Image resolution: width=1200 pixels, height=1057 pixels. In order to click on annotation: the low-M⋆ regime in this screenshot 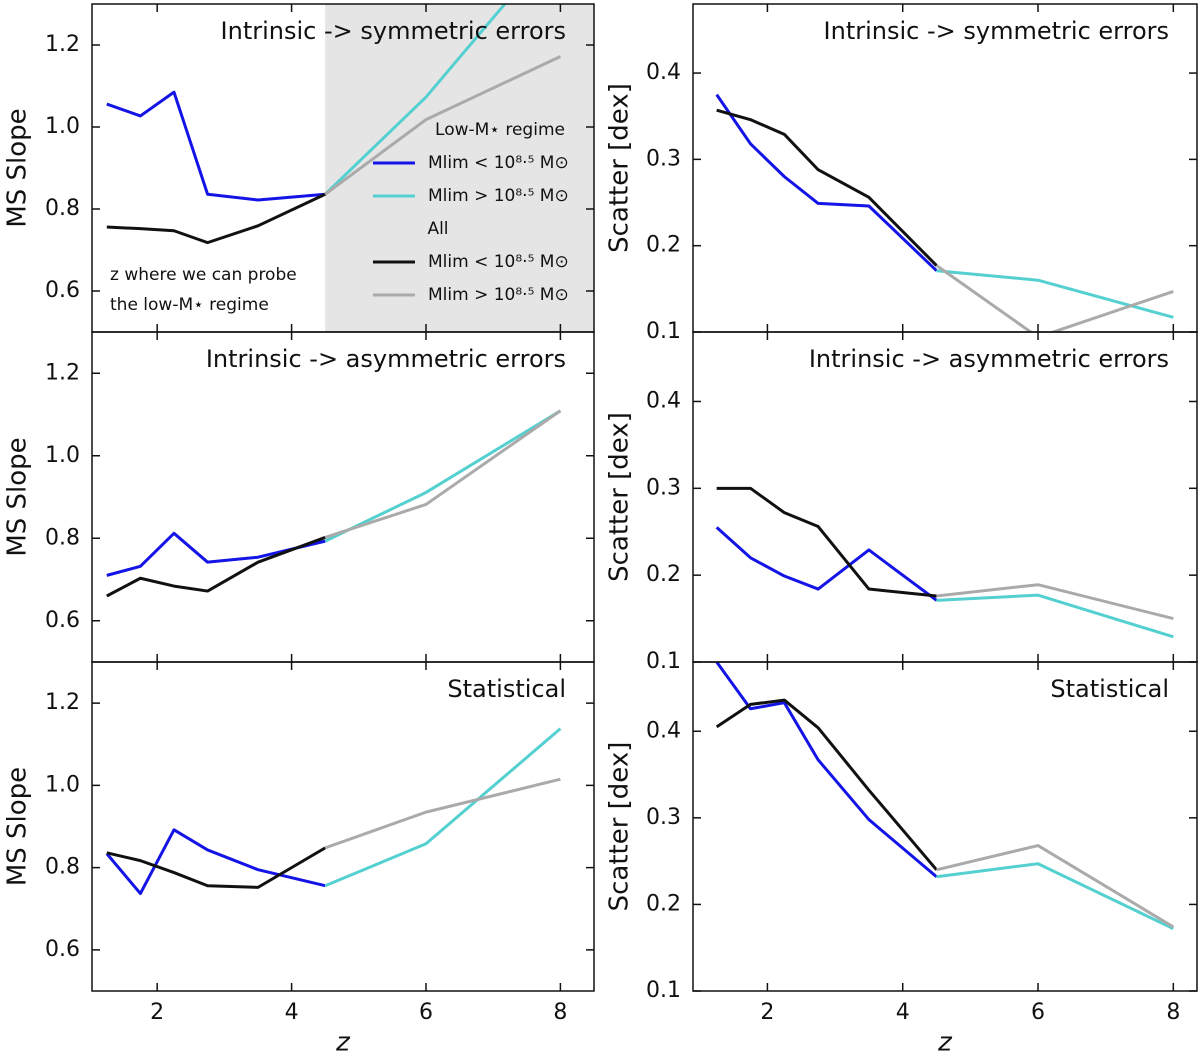, I will do `click(189, 305)`.